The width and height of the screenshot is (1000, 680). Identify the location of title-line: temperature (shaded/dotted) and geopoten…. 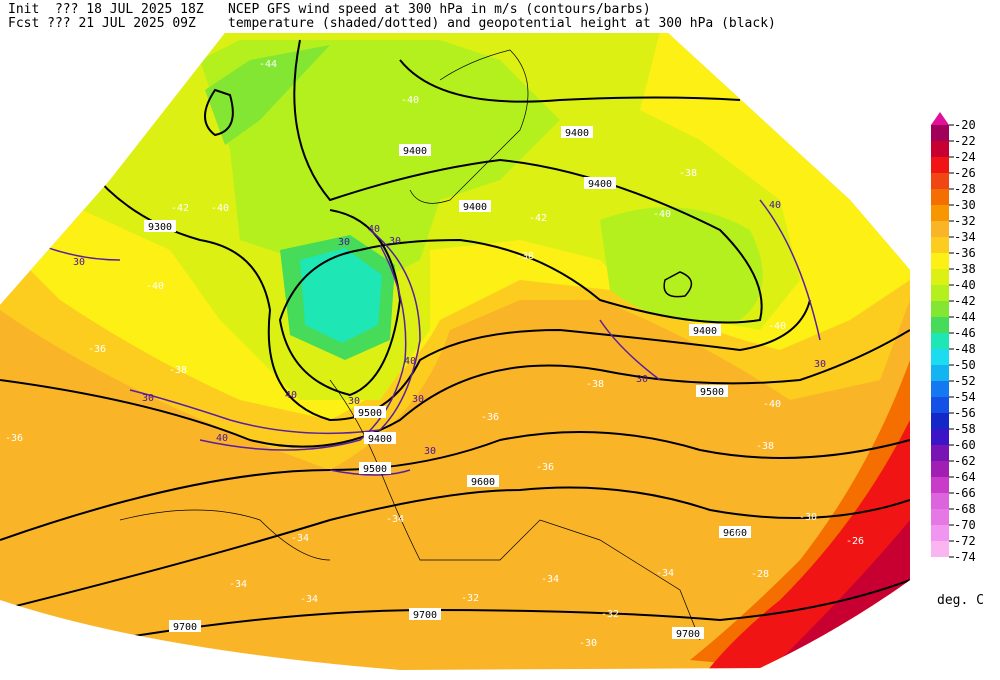
(502, 23).